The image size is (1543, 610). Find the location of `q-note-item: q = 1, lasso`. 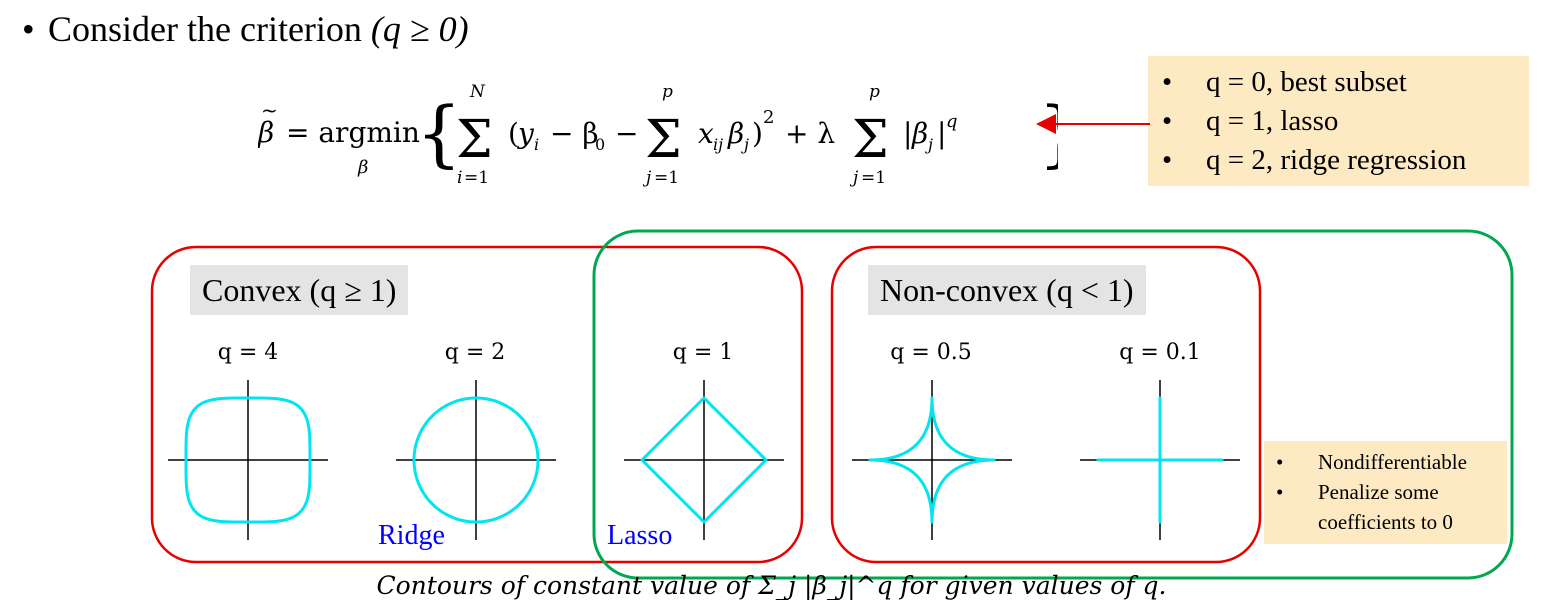

q-note-item: q = 1, lasso is located at coordinates (1338, 121).